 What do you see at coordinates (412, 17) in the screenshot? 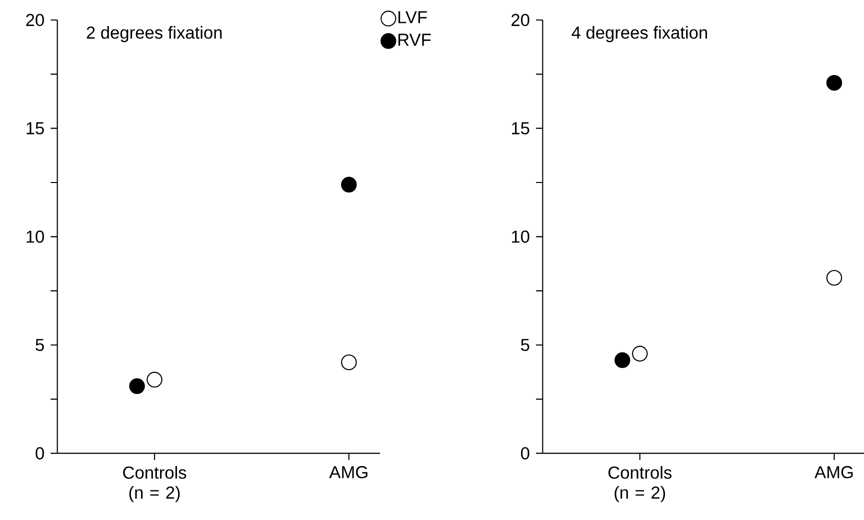
I see `legend-label: LVF` at bounding box center [412, 17].